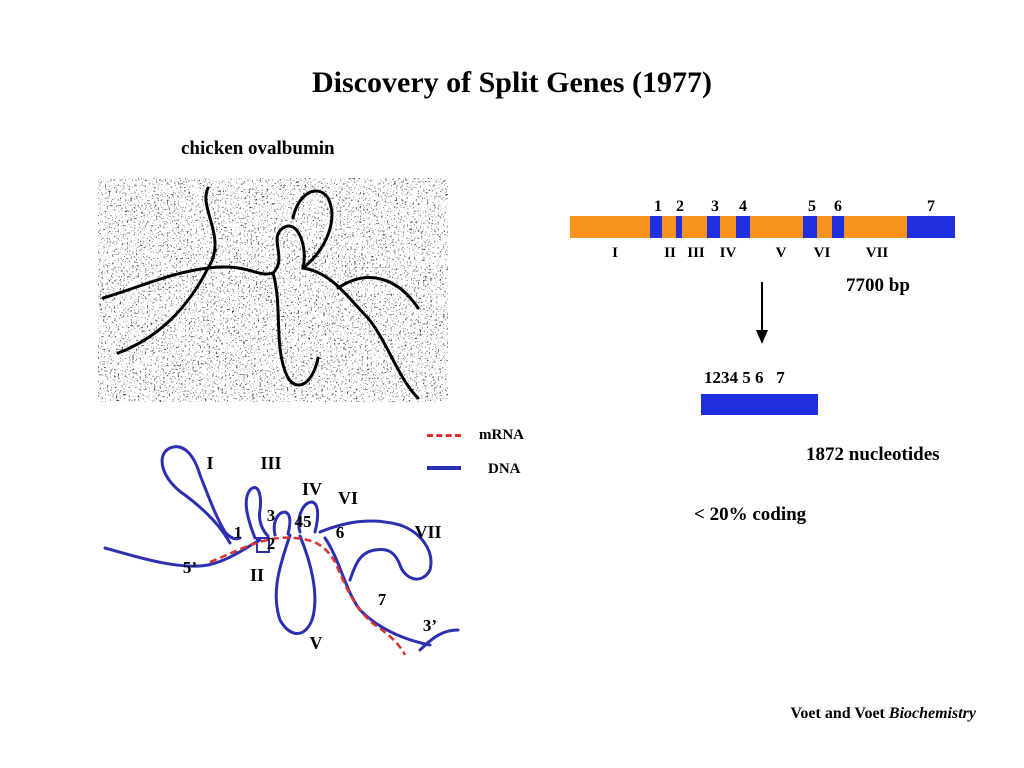 The image size is (1024, 768). What do you see at coordinates (615, 253) in the screenshot?
I see `intron-label-1: I` at bounding box center [615, 253].